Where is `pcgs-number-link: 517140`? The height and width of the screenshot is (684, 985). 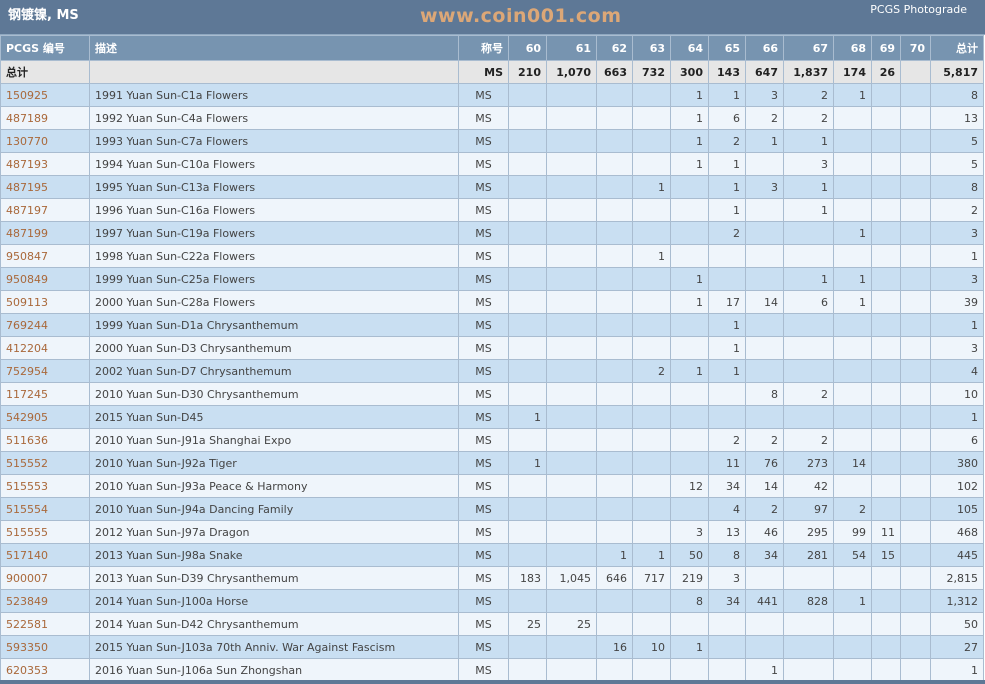
pcgs-number-link: 517140 is located at coordinates (45, 555).